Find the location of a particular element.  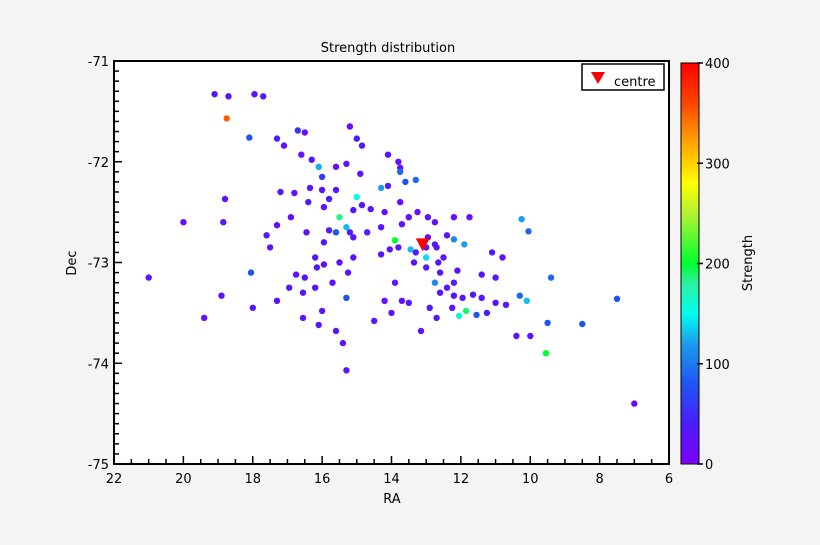

x-tick-label: 8 is located at coordinates (599, 479).